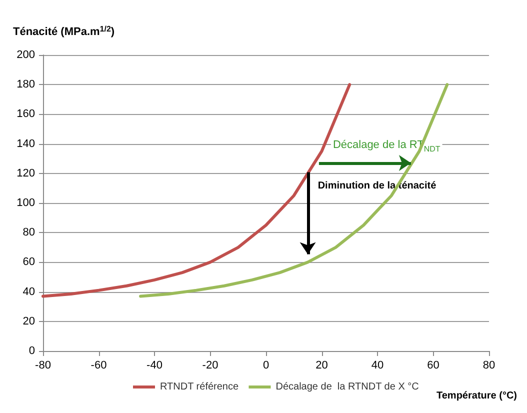  What do you see at coordinates (28, 292) in the screenshot?
I see `y-tick-label: 40` at bounding box center [28, 292].